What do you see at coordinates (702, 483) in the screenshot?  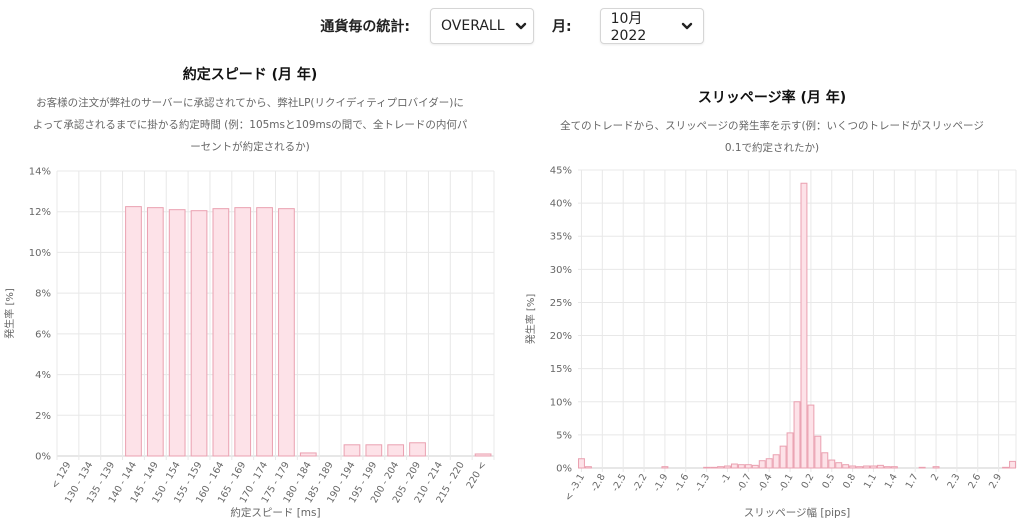 I see `slippage-x-tick-label: -1.3` at bounding box center [702, 483].